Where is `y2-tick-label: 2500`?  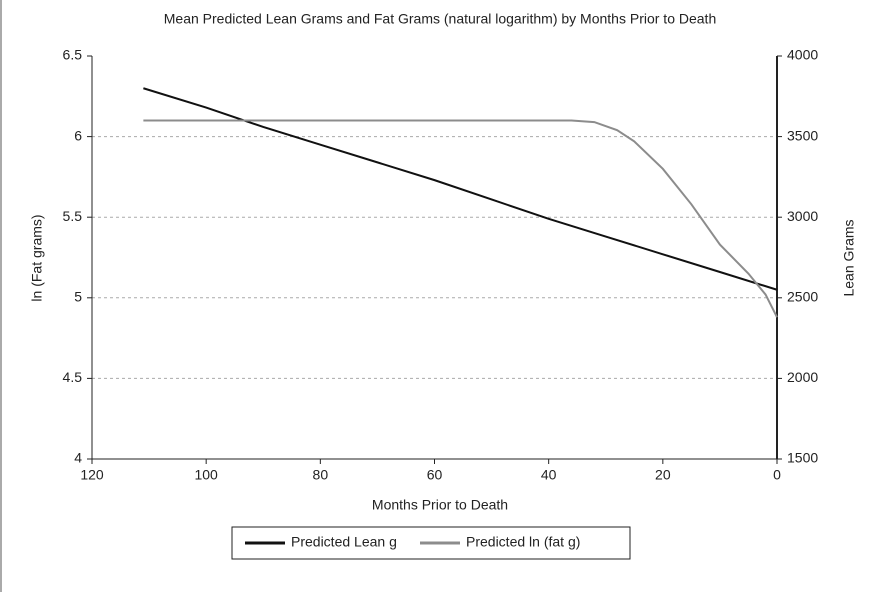 y2-tick-label: 2500 is located at coordinates (802, 297).